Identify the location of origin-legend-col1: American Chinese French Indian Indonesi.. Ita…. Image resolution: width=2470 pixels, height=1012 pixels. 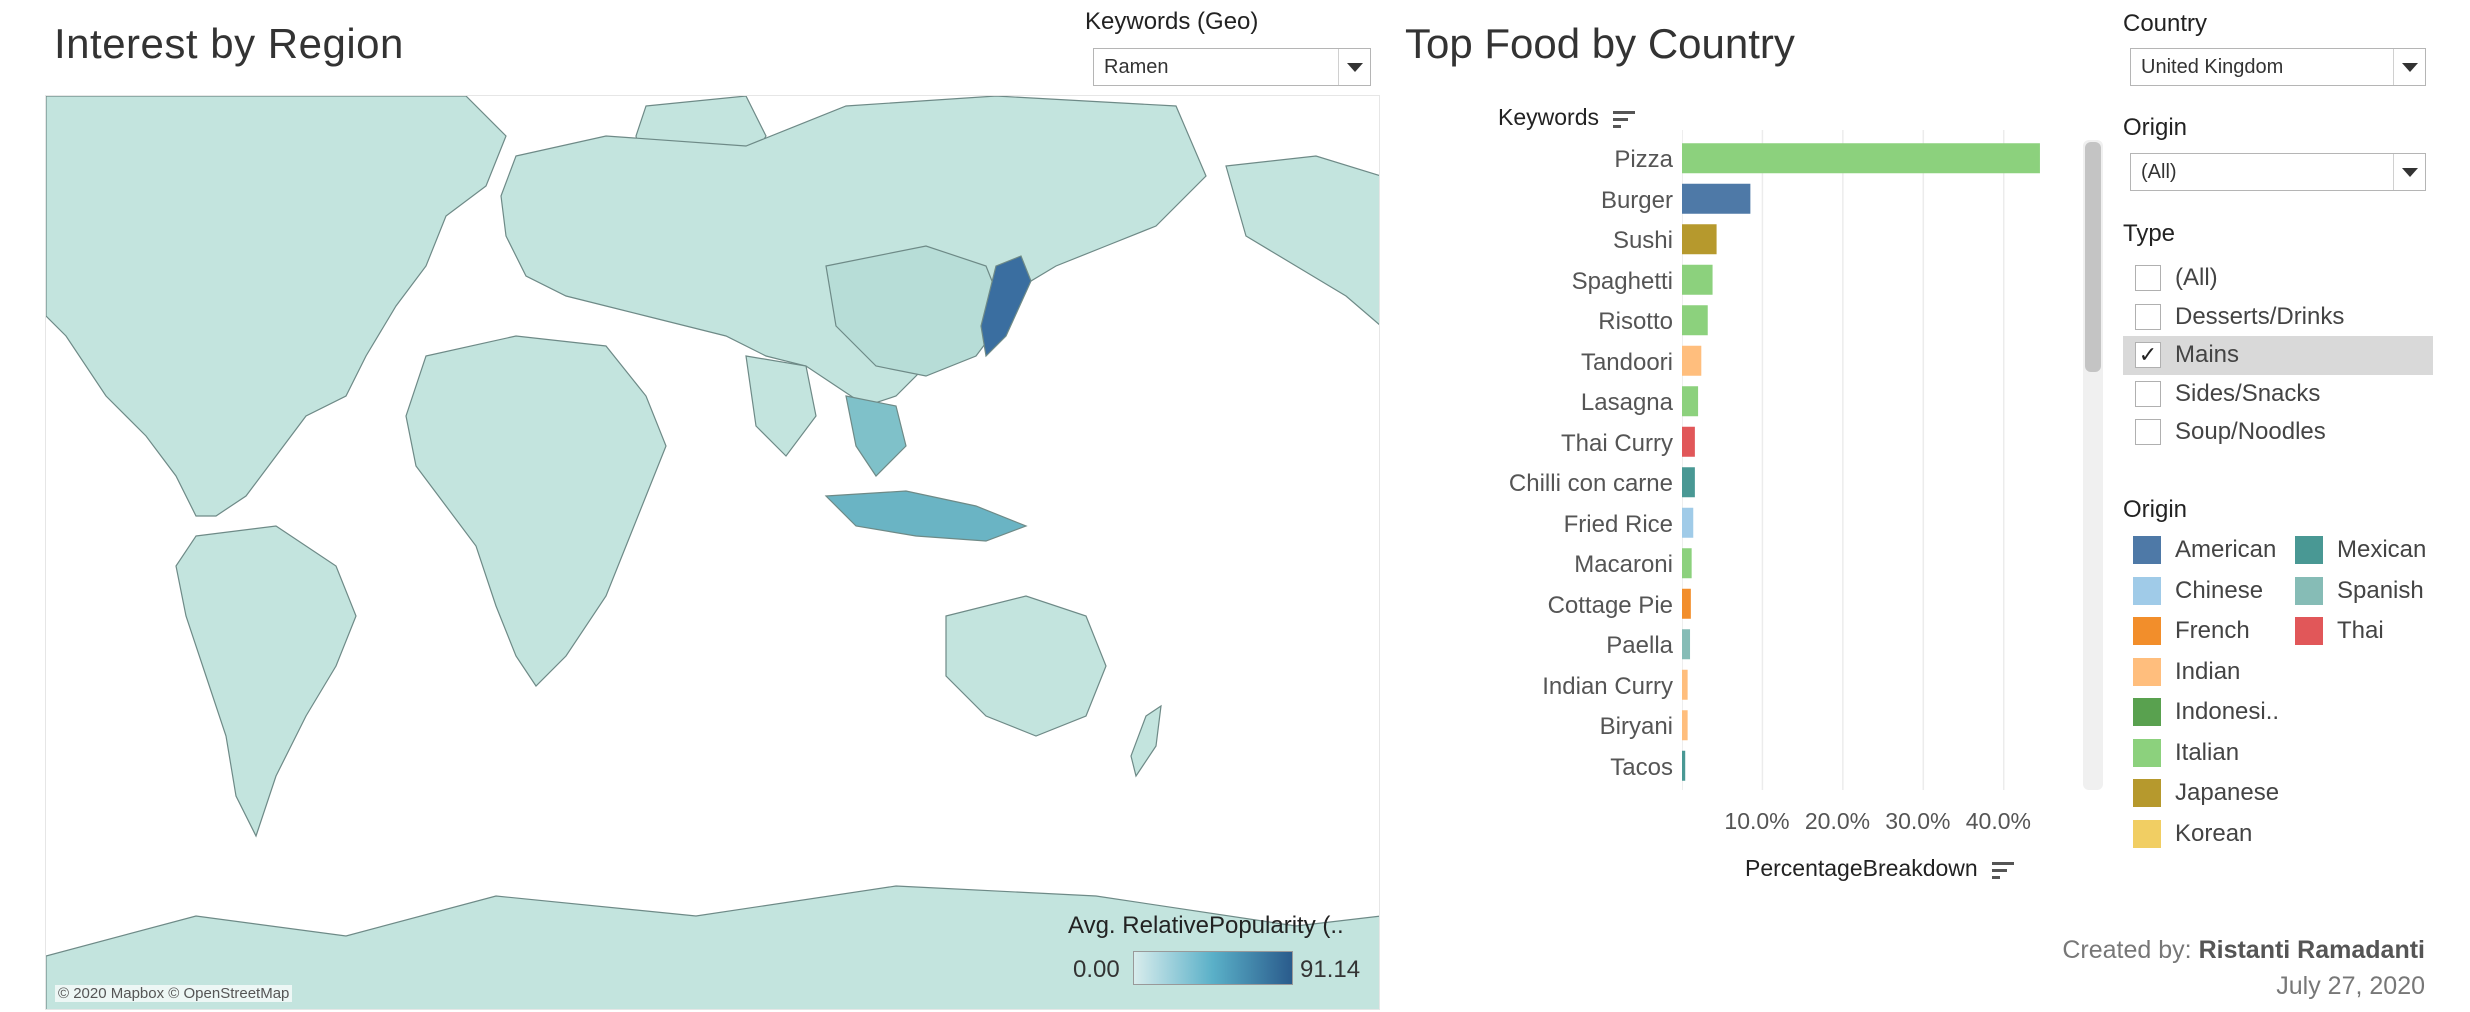
(2213, 692).